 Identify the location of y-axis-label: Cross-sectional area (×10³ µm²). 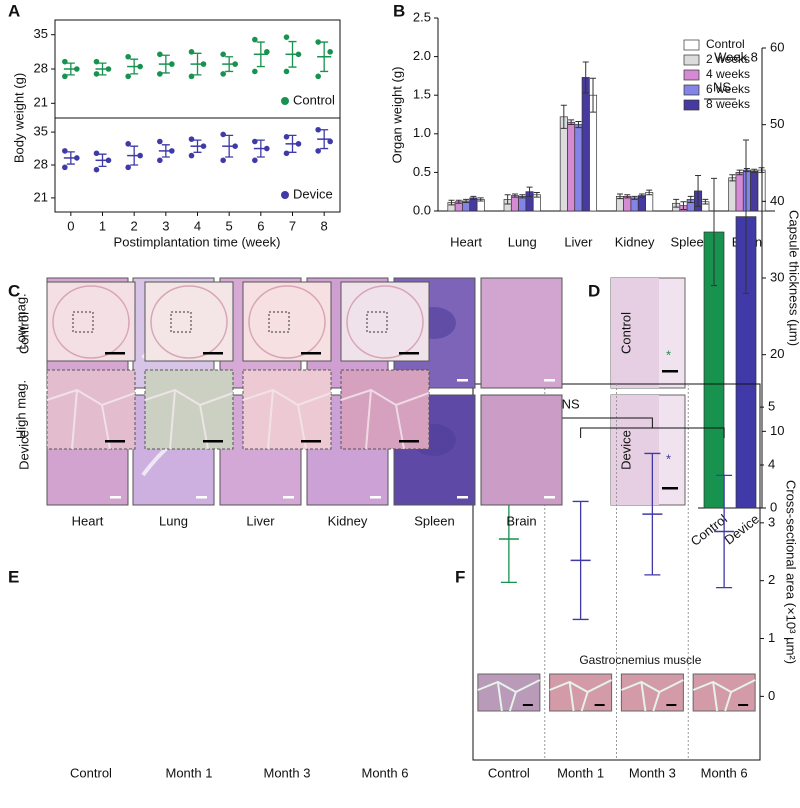
(791, 572).